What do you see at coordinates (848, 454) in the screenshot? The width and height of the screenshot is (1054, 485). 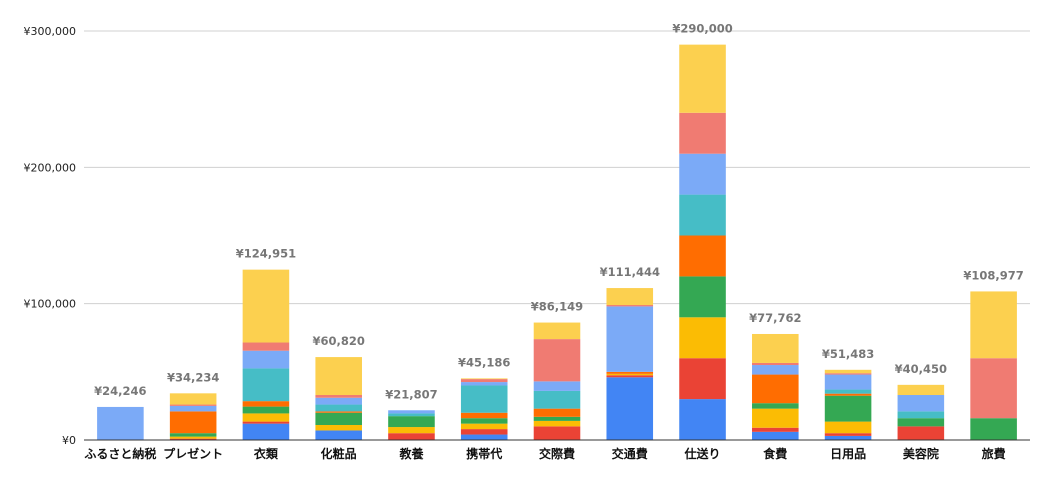 I see `x-tick-label: 日用品` at bounding box center [848, 454].